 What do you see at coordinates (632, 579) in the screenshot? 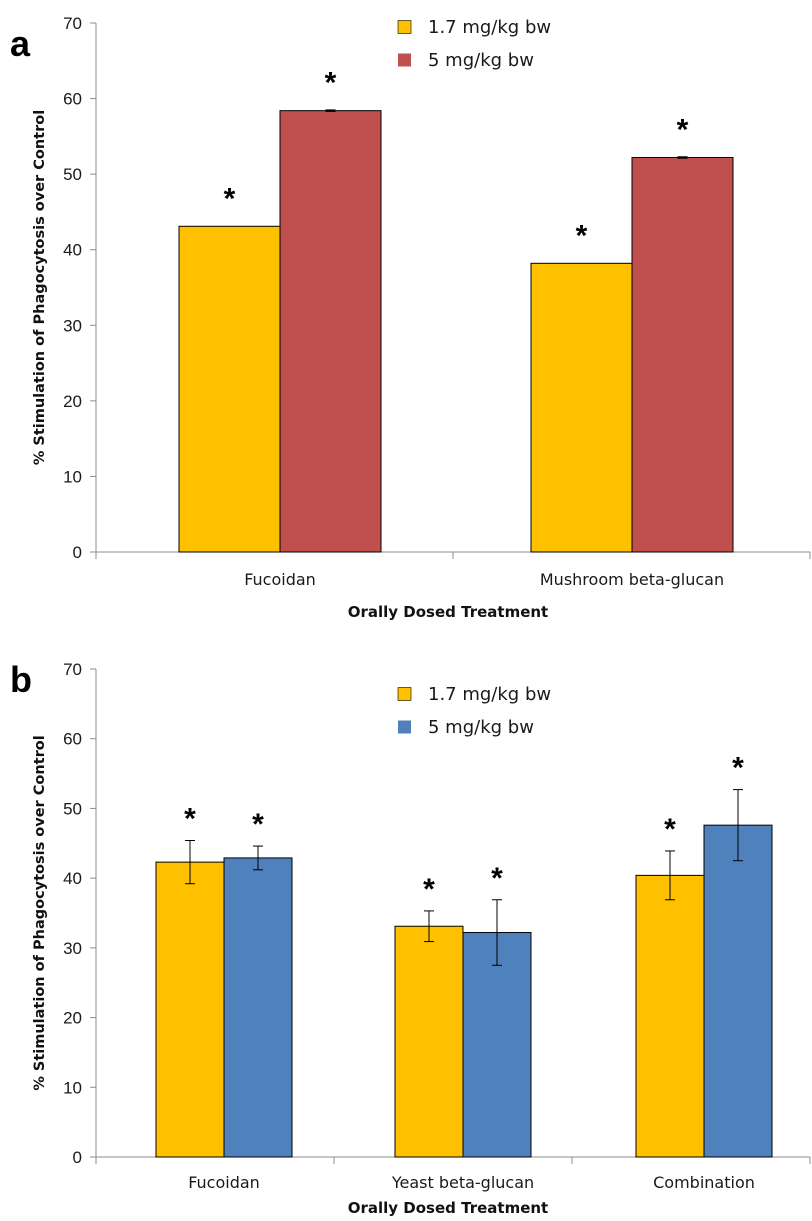
I see `x-tick-label: Mushroom beta-glucan` at bounding box center [632, 579].